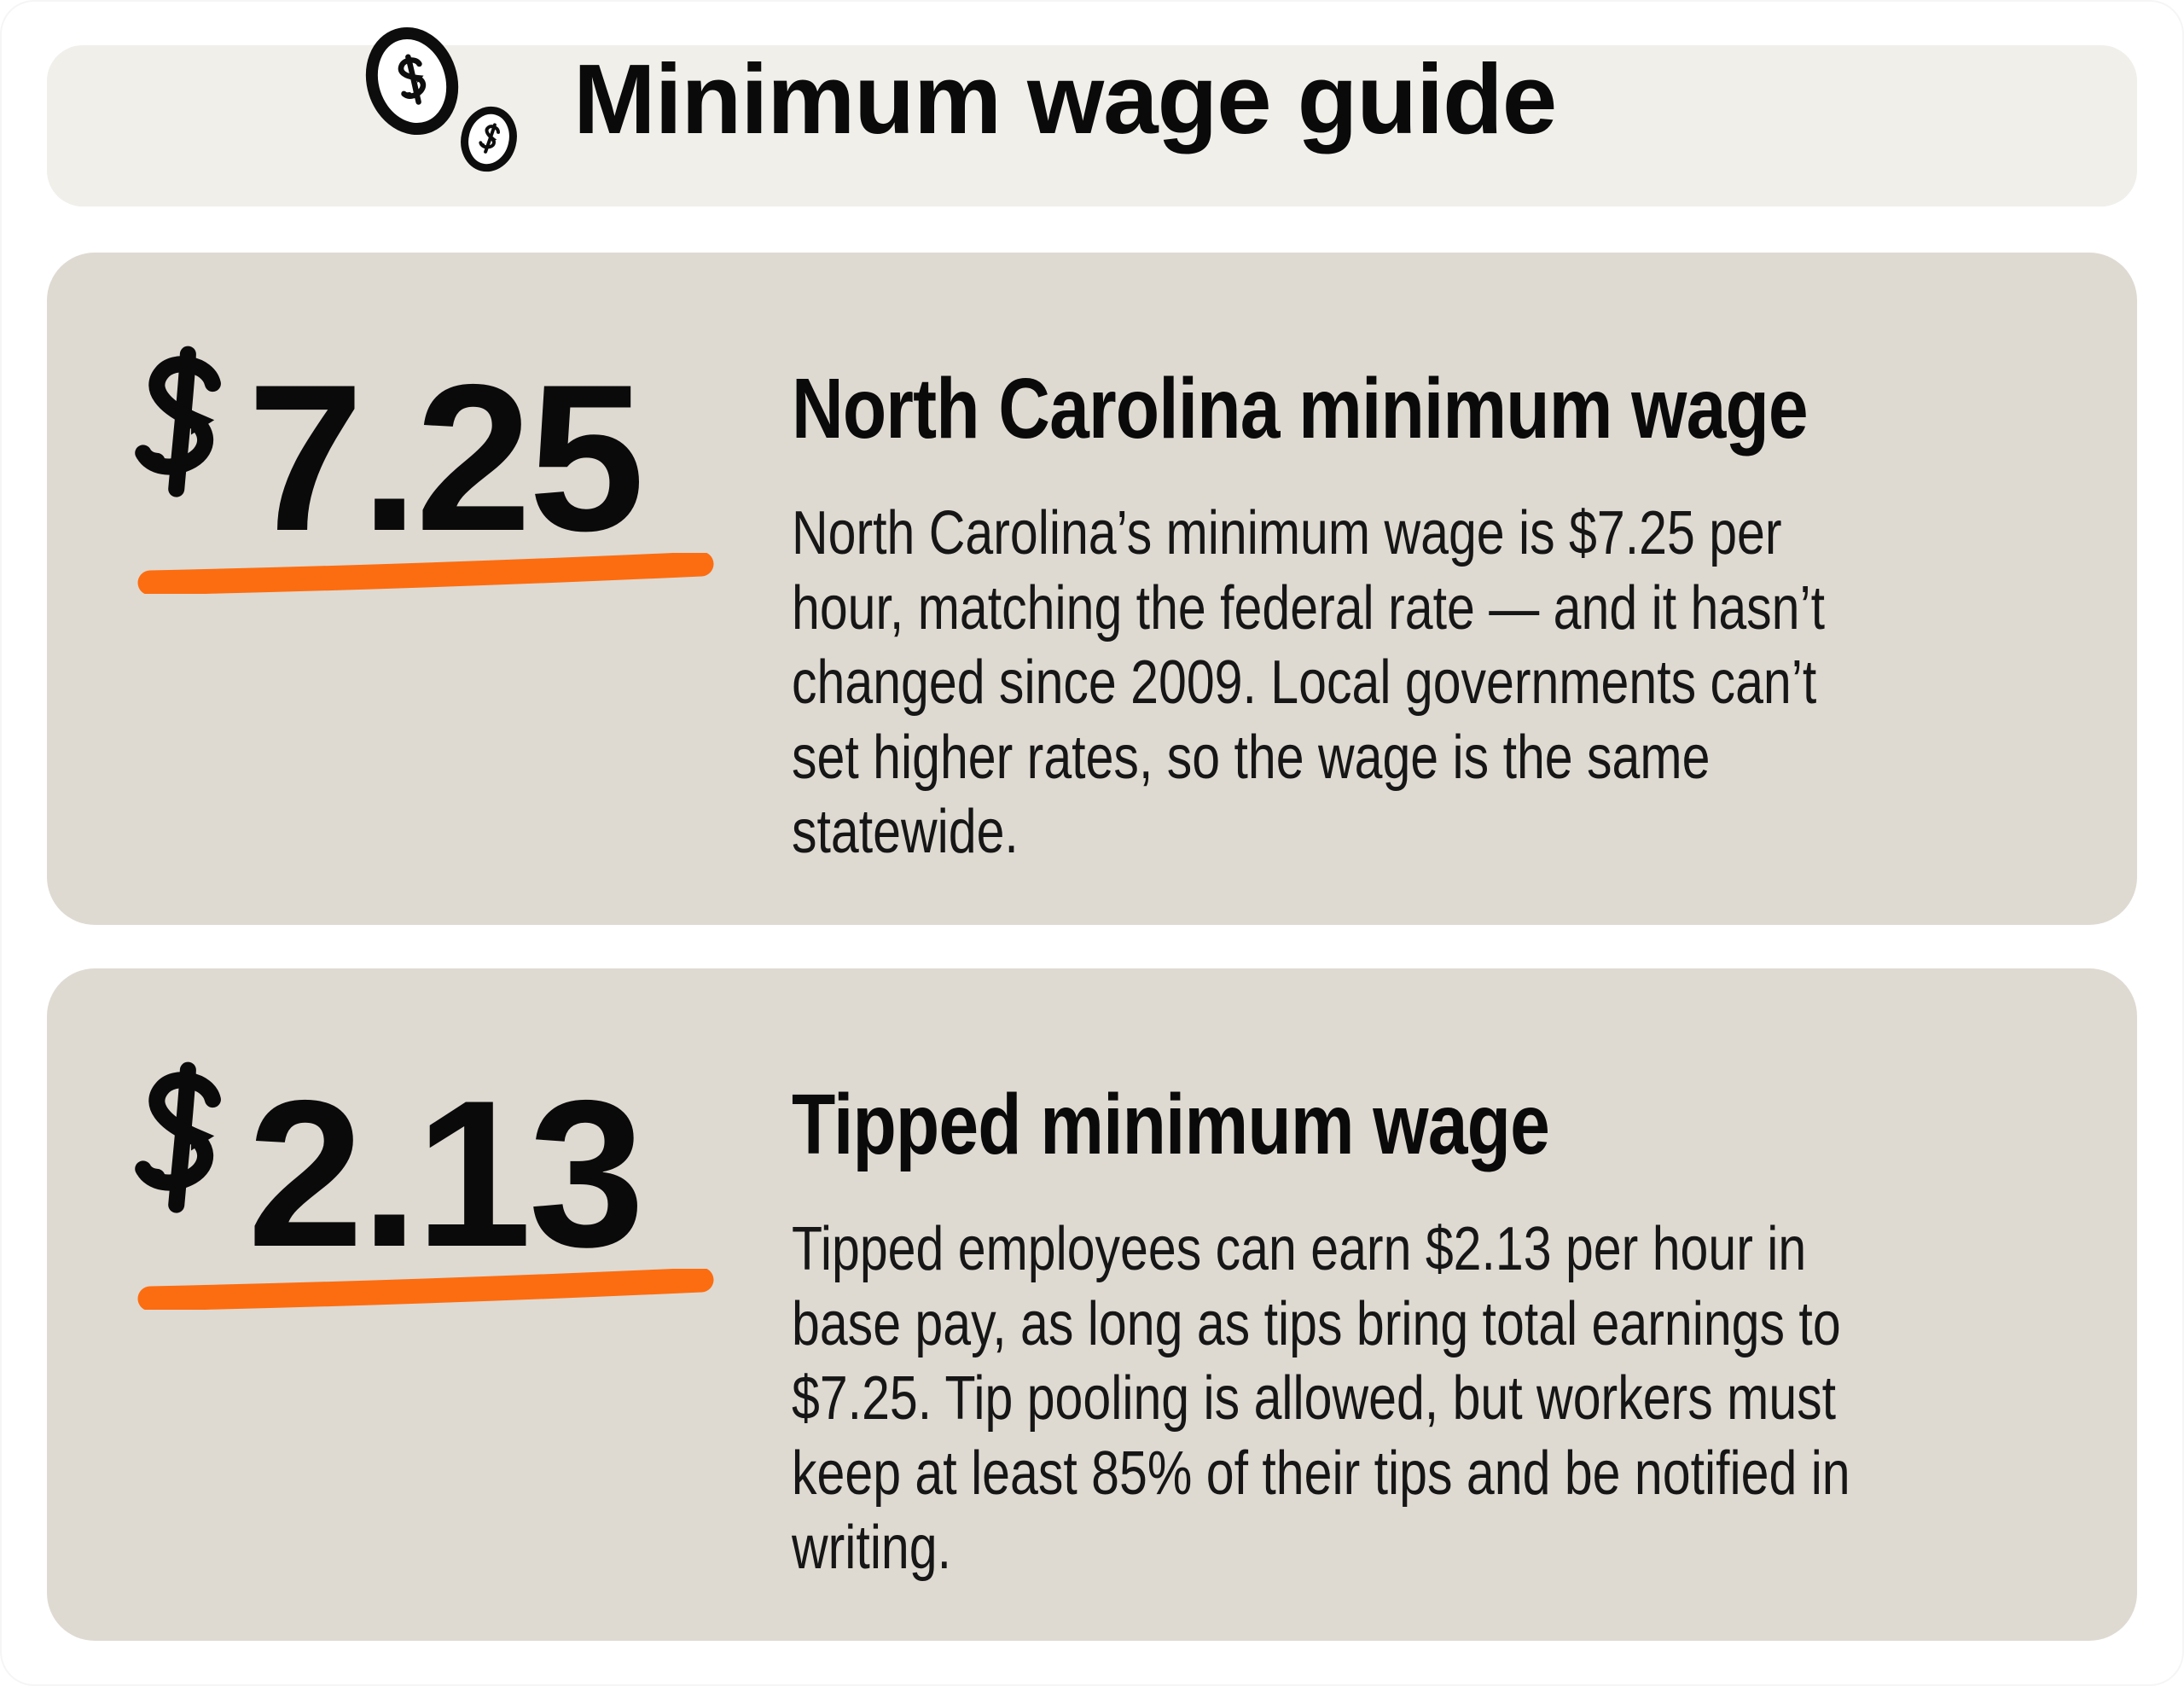  I want to click on wage-amount: 2.13, so click(446, 1173).